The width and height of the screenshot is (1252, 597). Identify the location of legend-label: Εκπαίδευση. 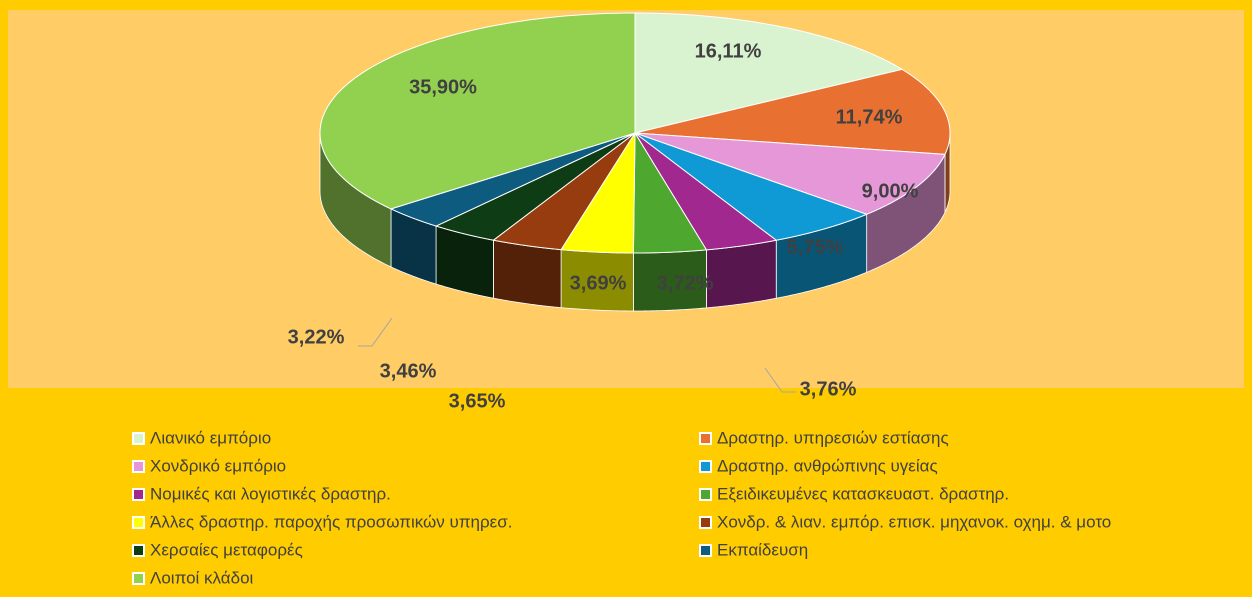
(762, 549).